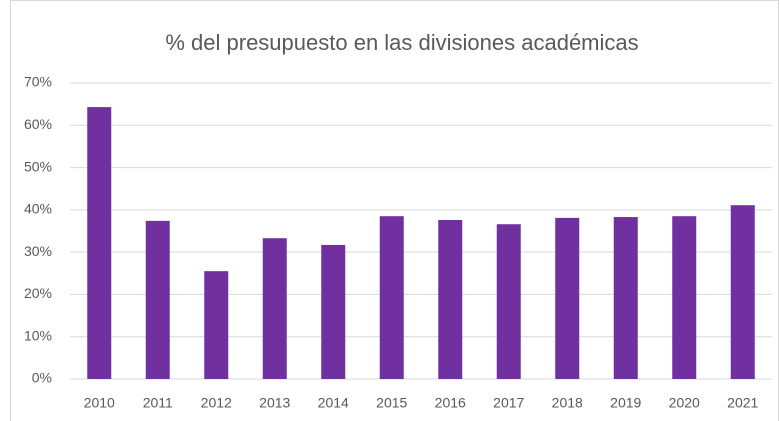  What do you see at coordinates (158, 403) in the screenshot?
I see `x-tick-label: 2011` at bounding box center [158, 403].